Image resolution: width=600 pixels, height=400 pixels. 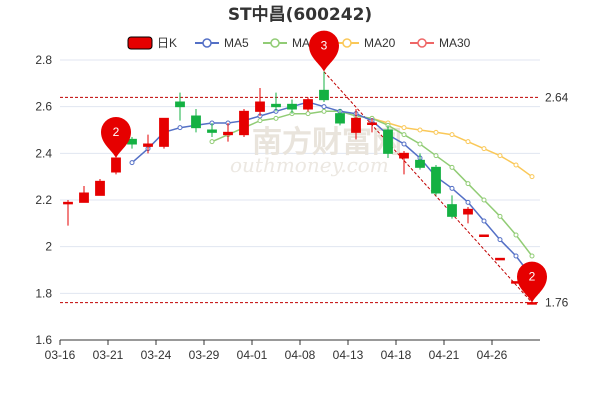 What do you see at coordinates (43, 200) in the screenshot?
I see `y-tick-label: 2.2` at bounding box center [43, 200].